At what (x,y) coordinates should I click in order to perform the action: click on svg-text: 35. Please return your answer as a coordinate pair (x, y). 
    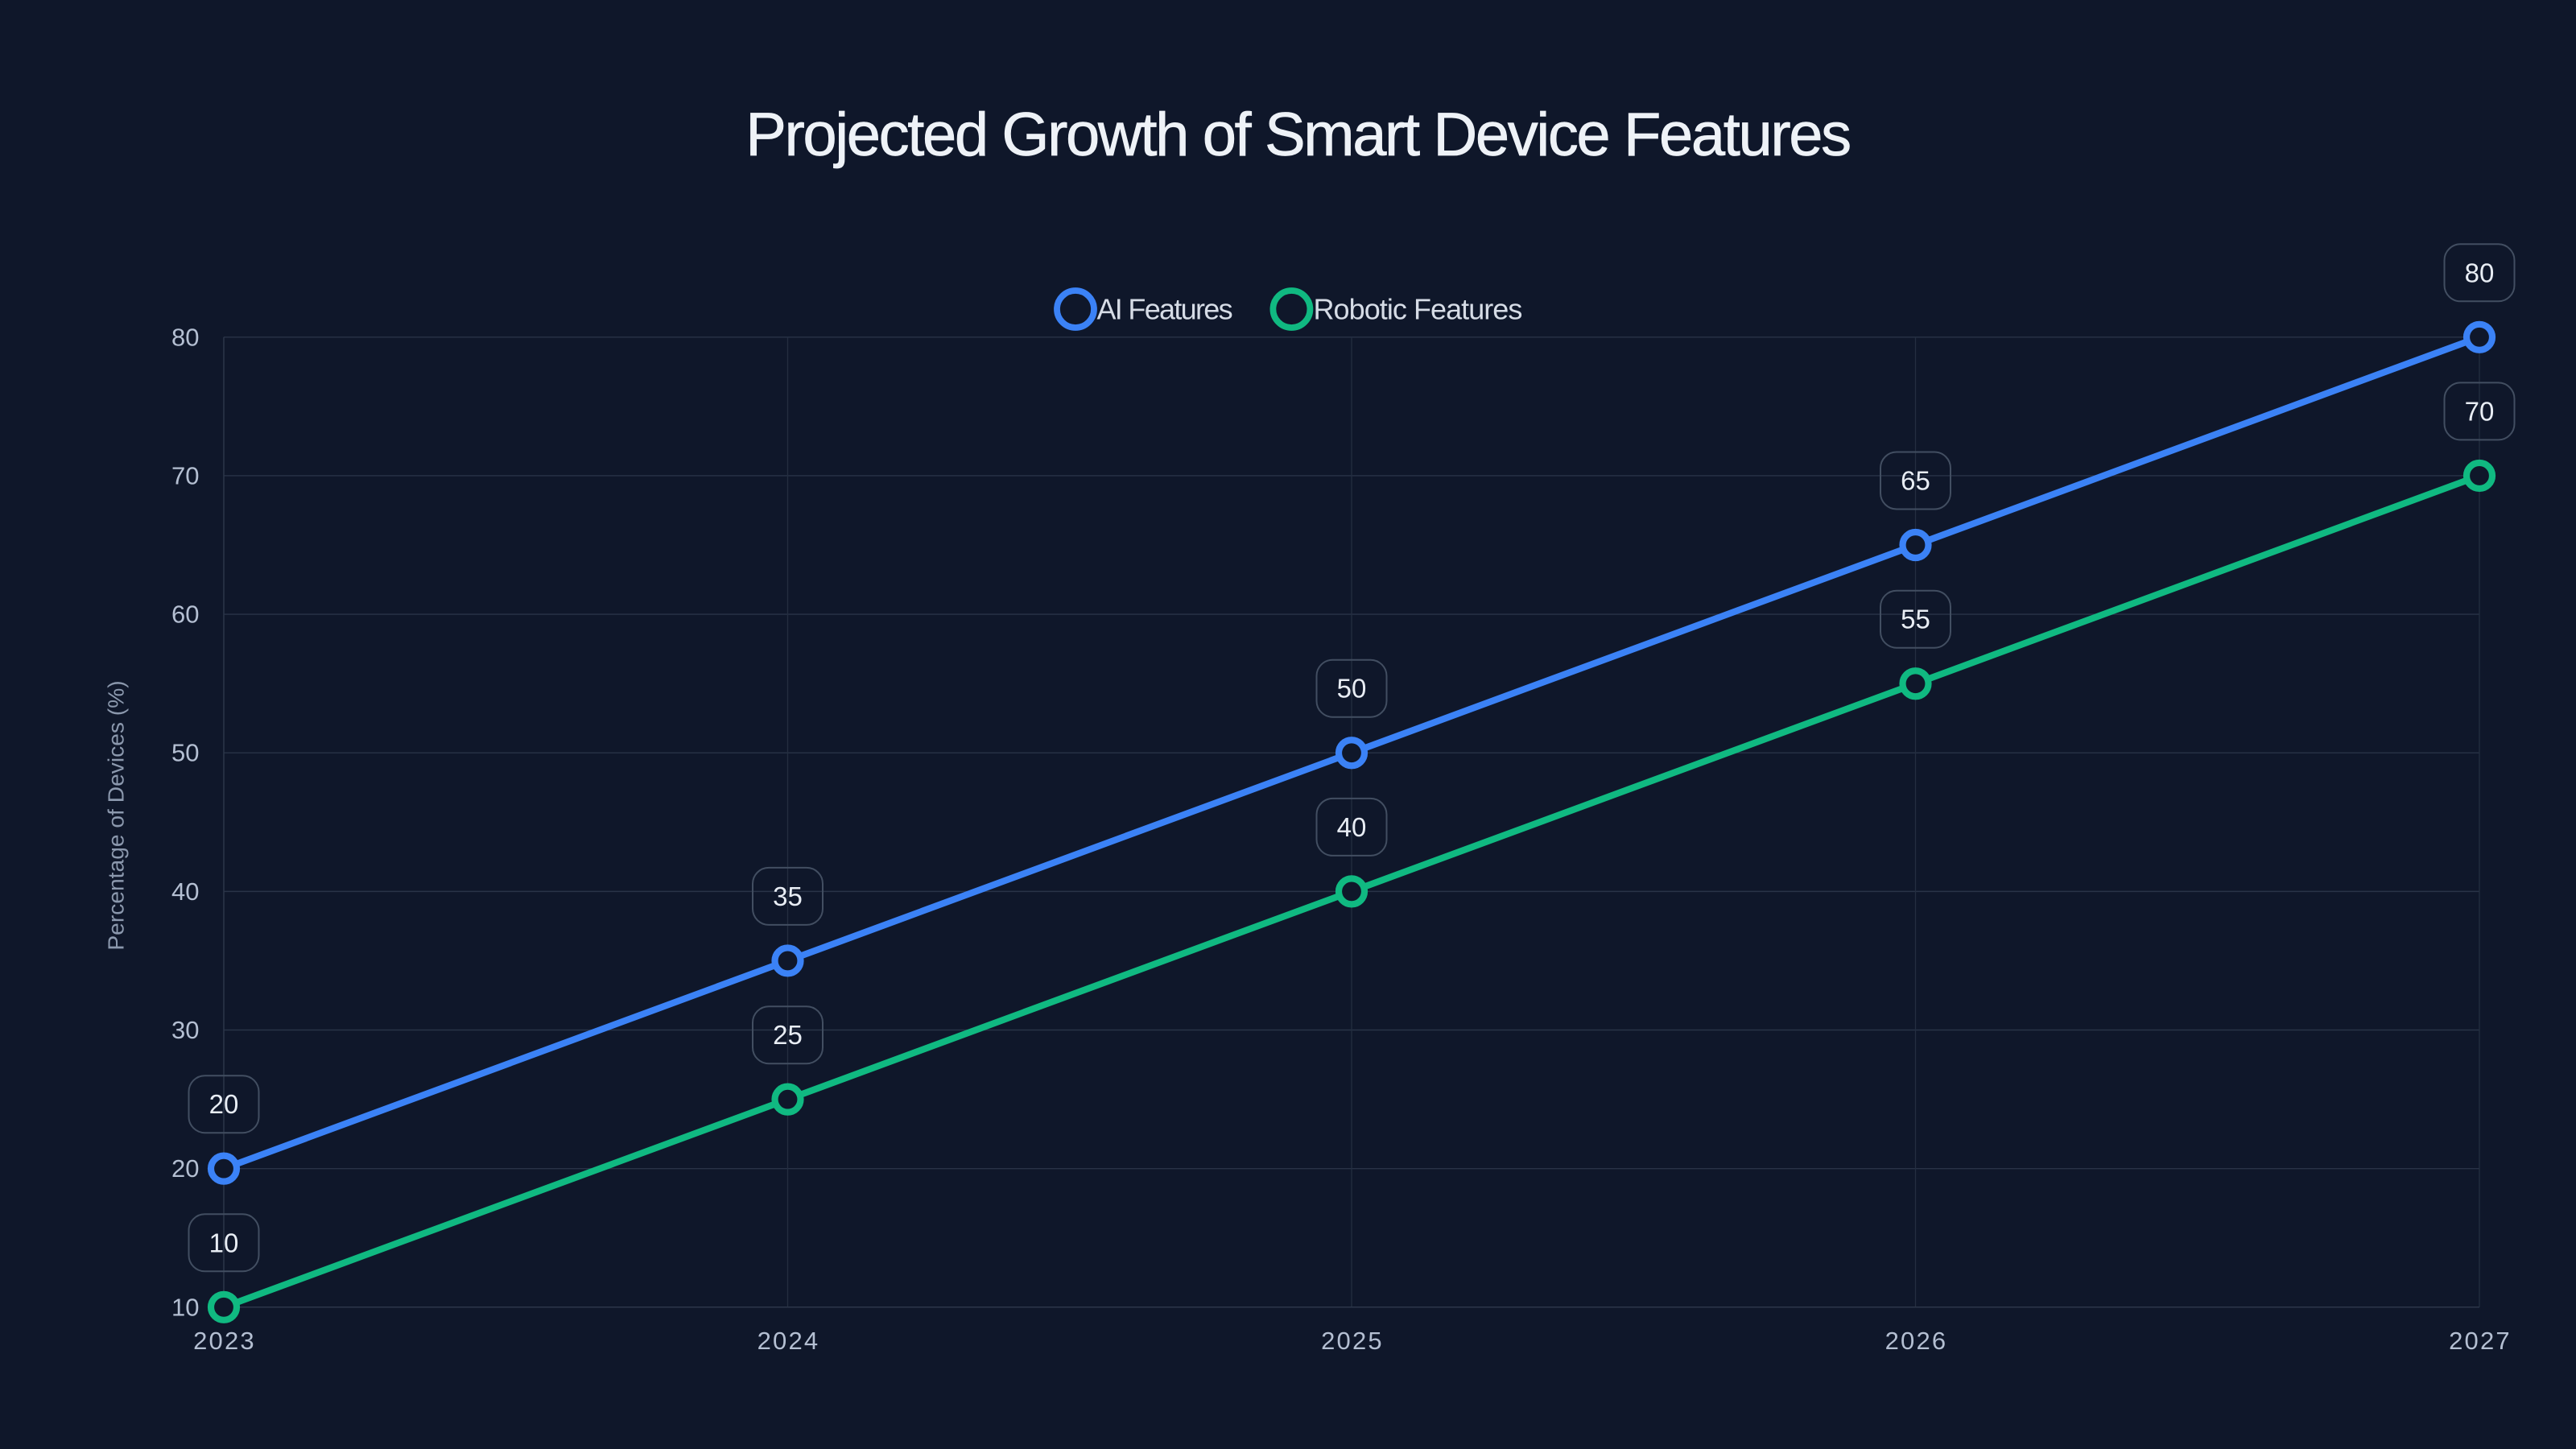
    Looking at the image, I should click on (788, 896).